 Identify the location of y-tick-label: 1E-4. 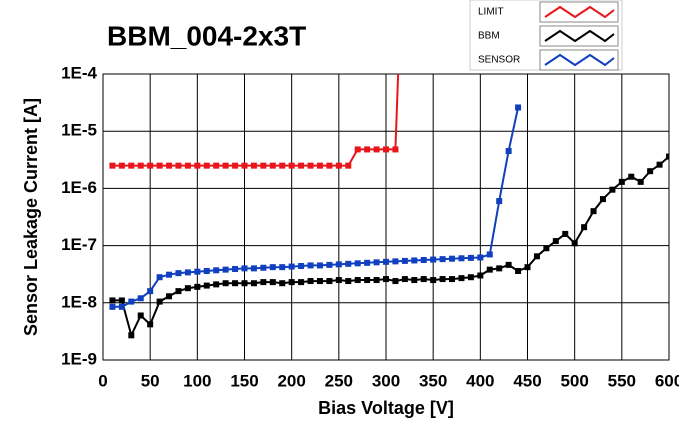
(79, 72).